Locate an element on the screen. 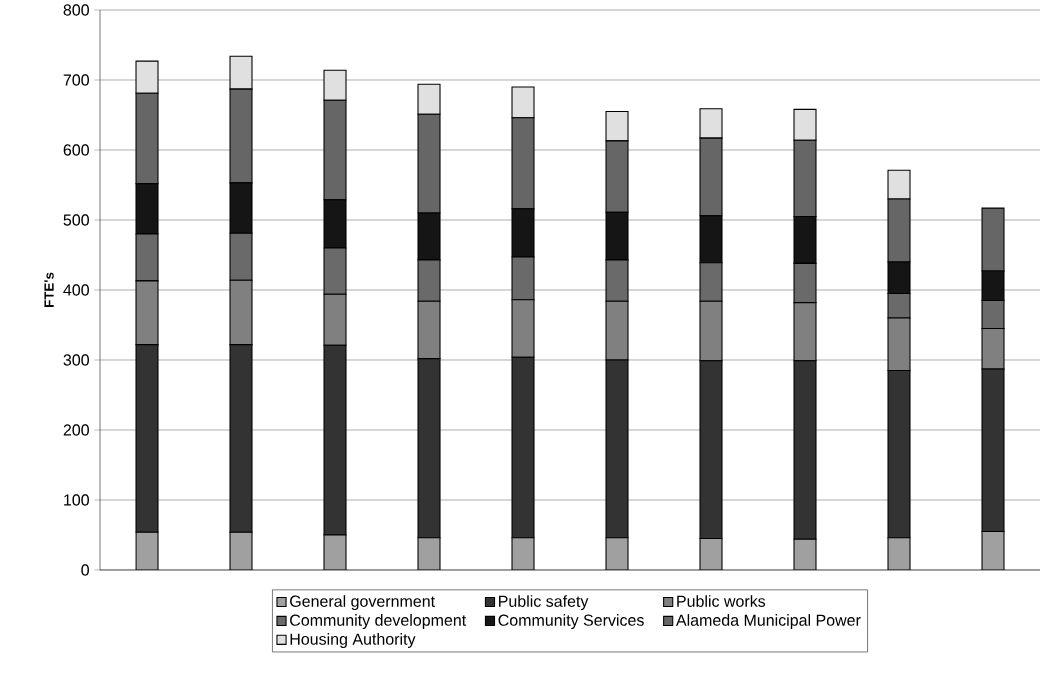 Image resolution: width=1053 pixels, height=685 pixels. y-tick-label: 100 is located at coordinates (76, 500).